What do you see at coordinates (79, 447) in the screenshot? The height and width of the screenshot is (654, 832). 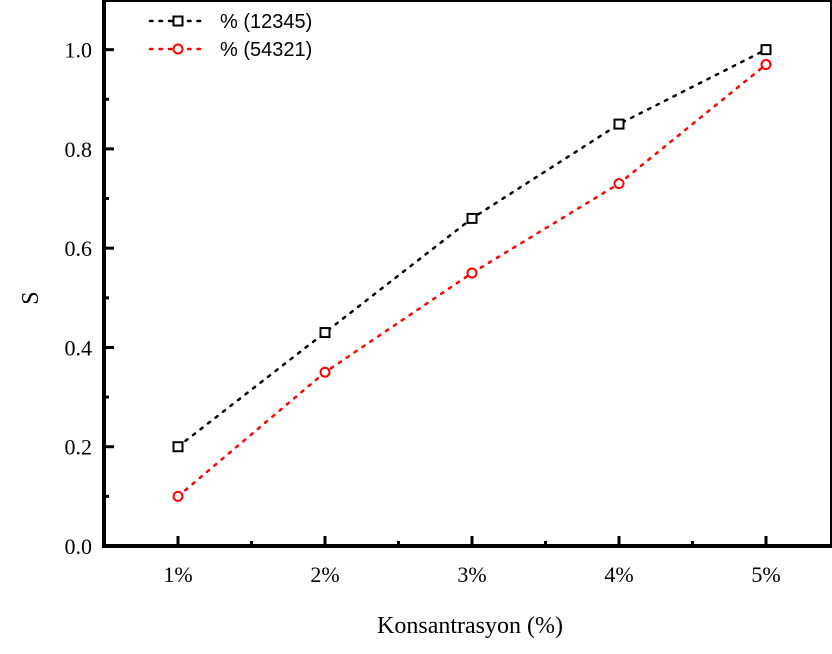 I see `y-tick-label: 0.2` at bounding box center [79, 447].